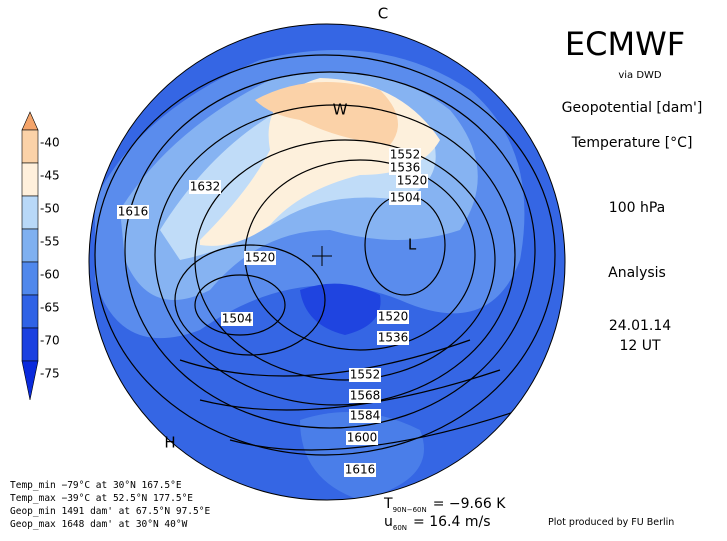  What do you see at coordinates (110, 511) in the screenshot?
I see `stat: Geop_min 1491 dam' at 67.5°N 97.5°E` at bounding box center [110, 511].